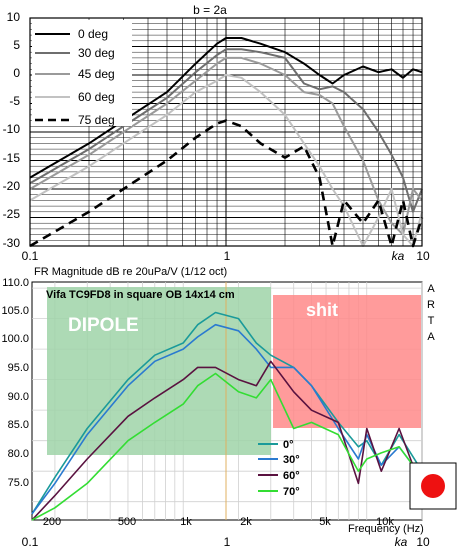  What do you see at coordinates (52, 522) in the screenshot?
I see `bottom-x-tick: 200` at bounding box center [52, 522].